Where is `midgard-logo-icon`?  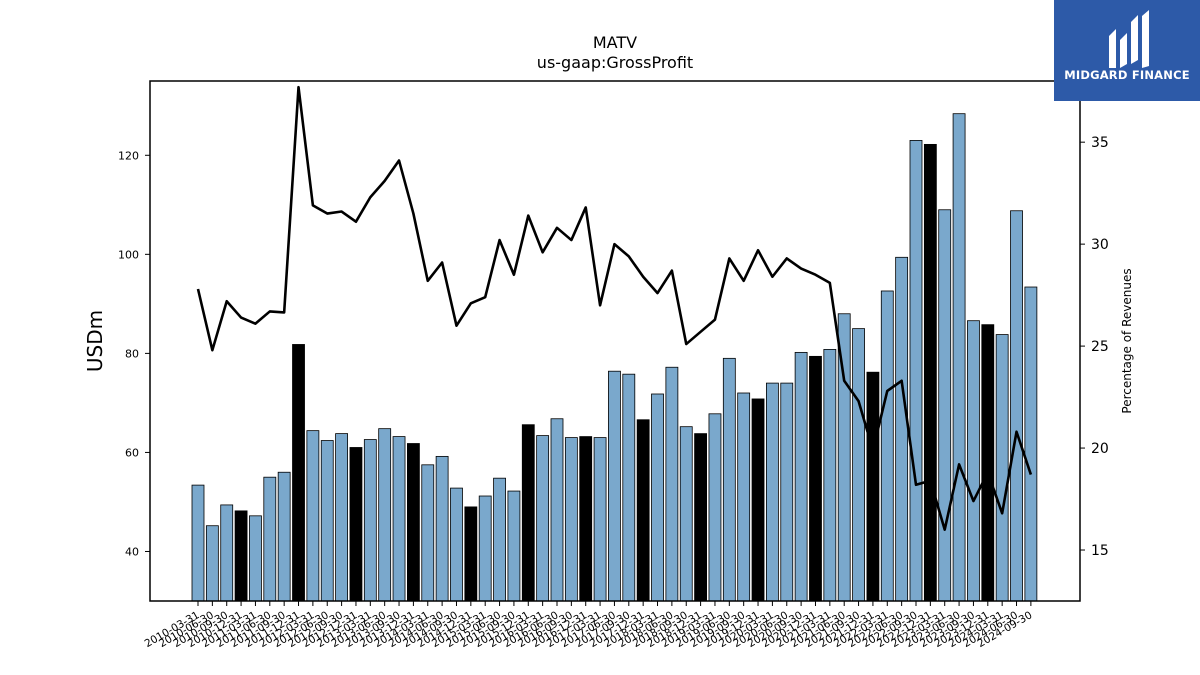
midgard-logo-icon is located at coordinates (1129, 39).